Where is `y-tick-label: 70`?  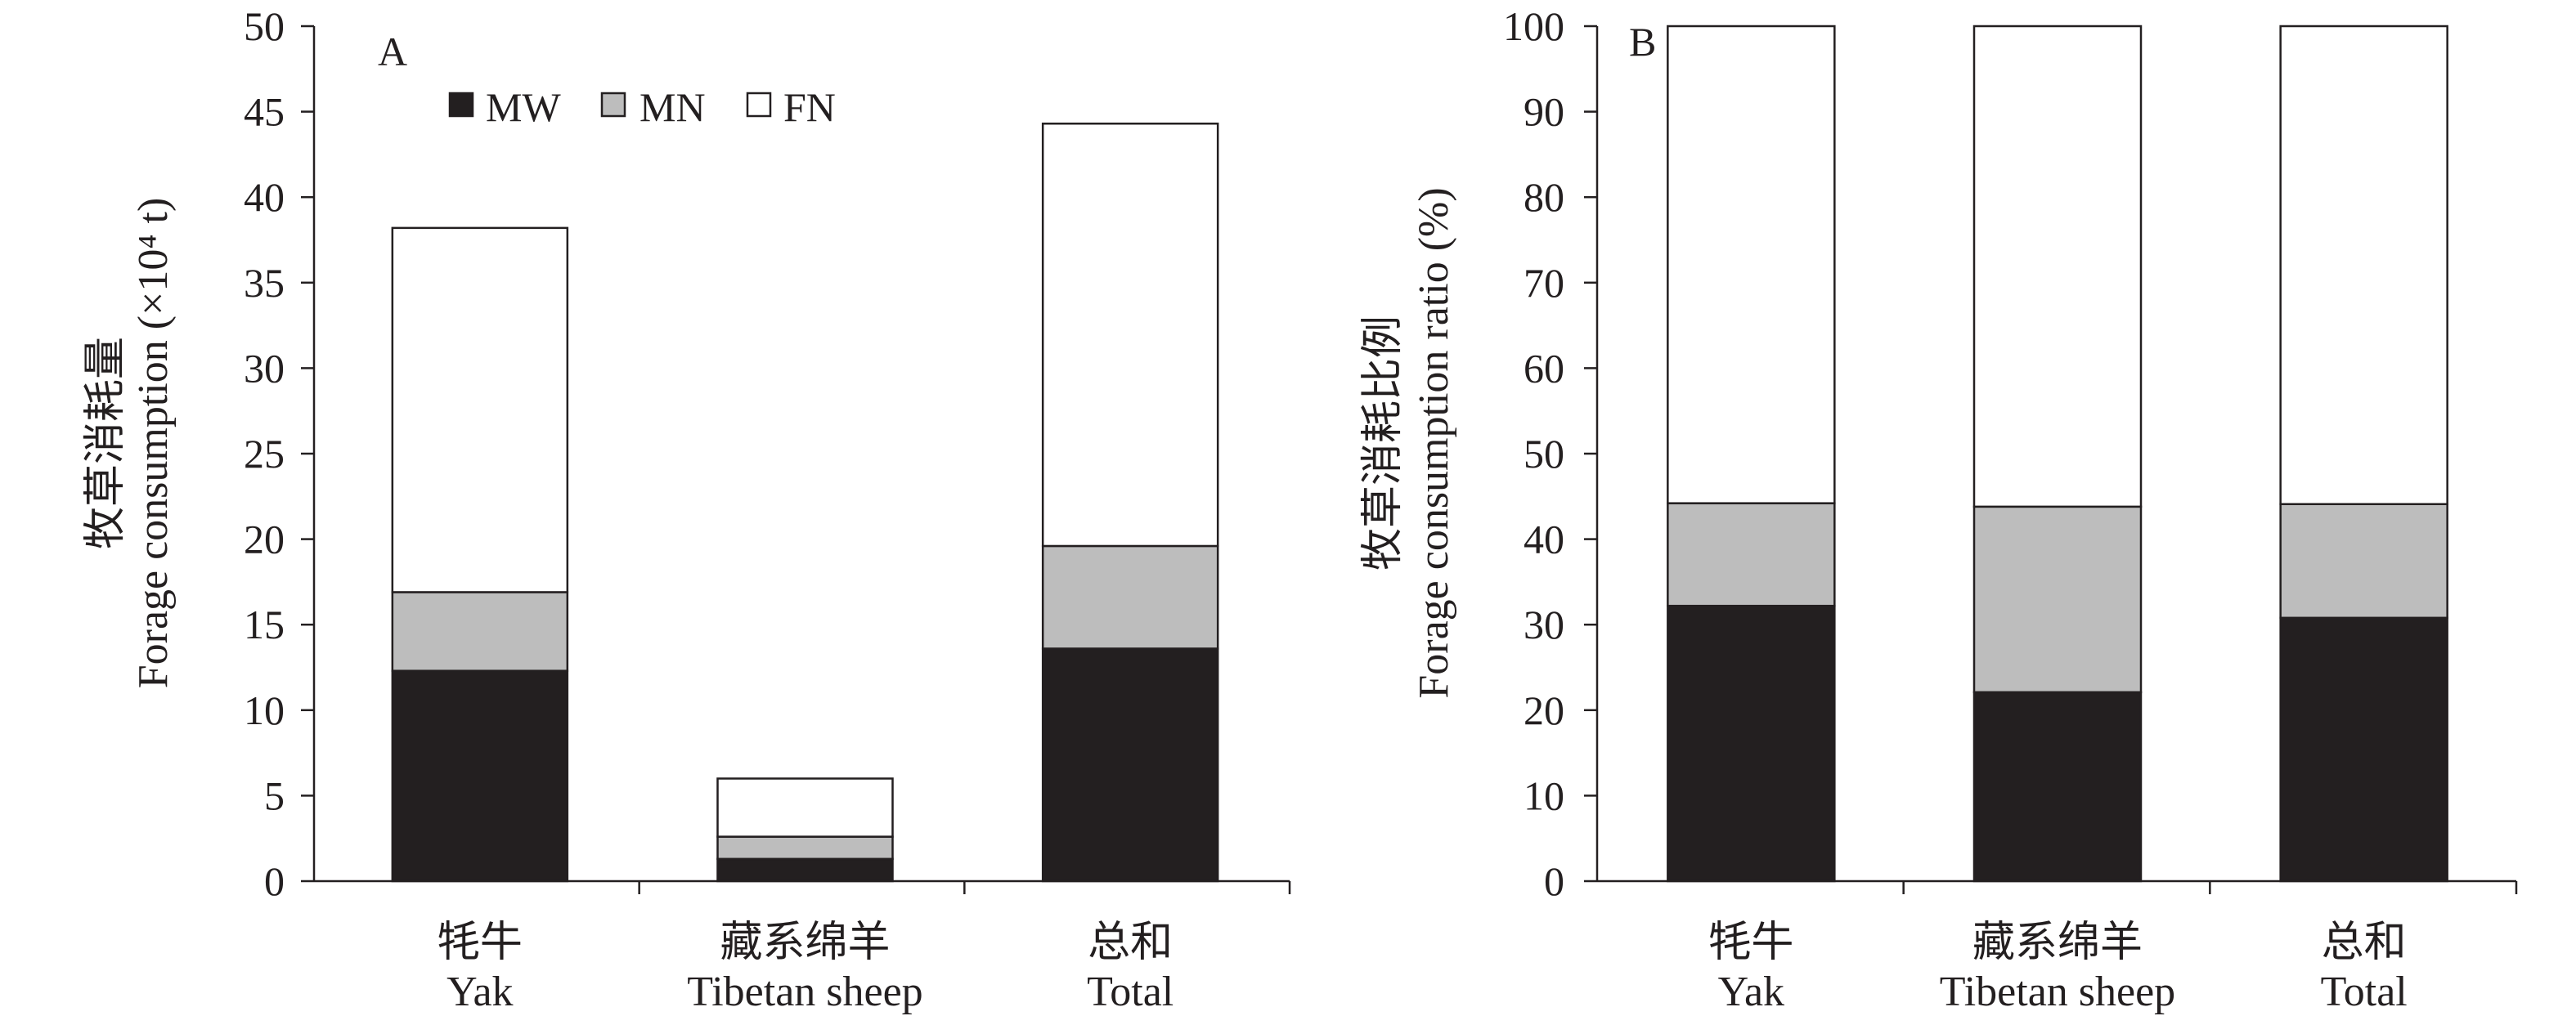
y-tick-label: 70 is located at coordinates (1544, 283).